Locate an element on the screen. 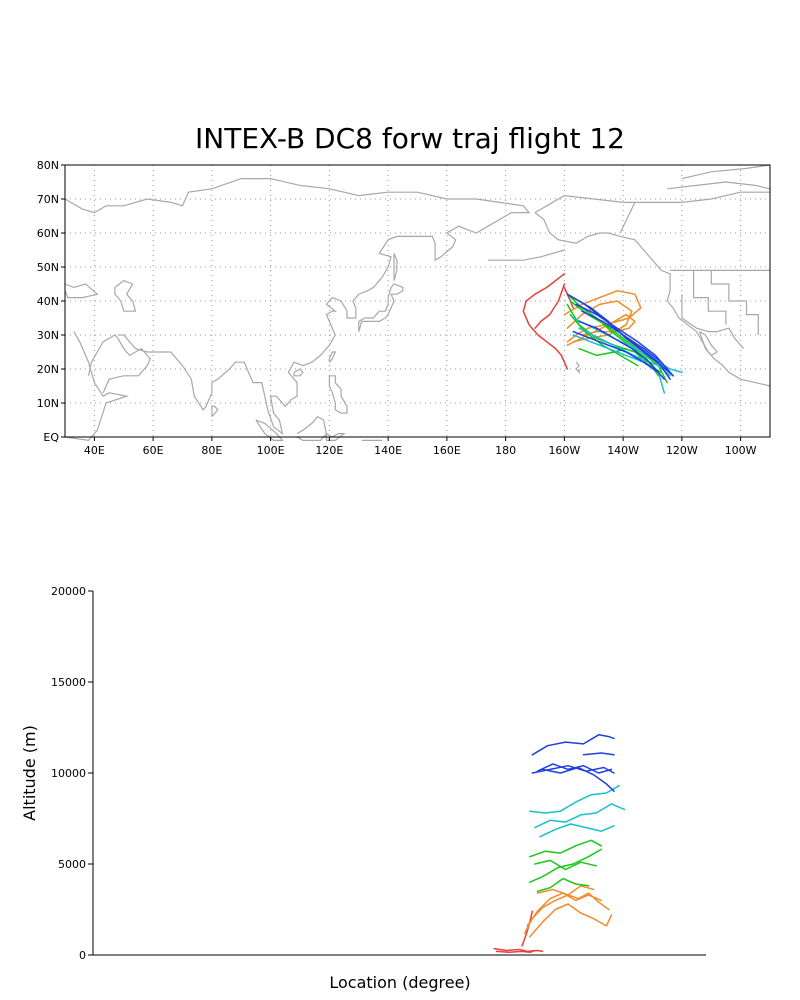  x-tick-label: 60E is located at coordinates (153, 450).